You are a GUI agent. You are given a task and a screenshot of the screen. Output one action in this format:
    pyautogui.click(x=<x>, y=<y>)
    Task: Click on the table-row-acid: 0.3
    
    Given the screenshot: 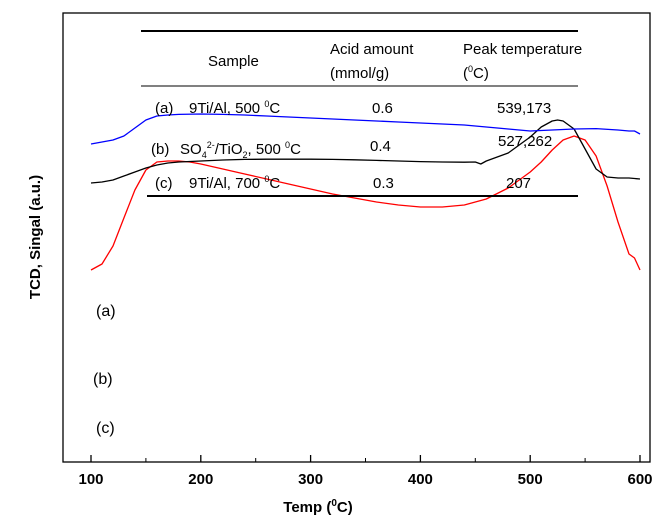 What is the action you would take?
    pyautogui.click(x=383, y=183)
    